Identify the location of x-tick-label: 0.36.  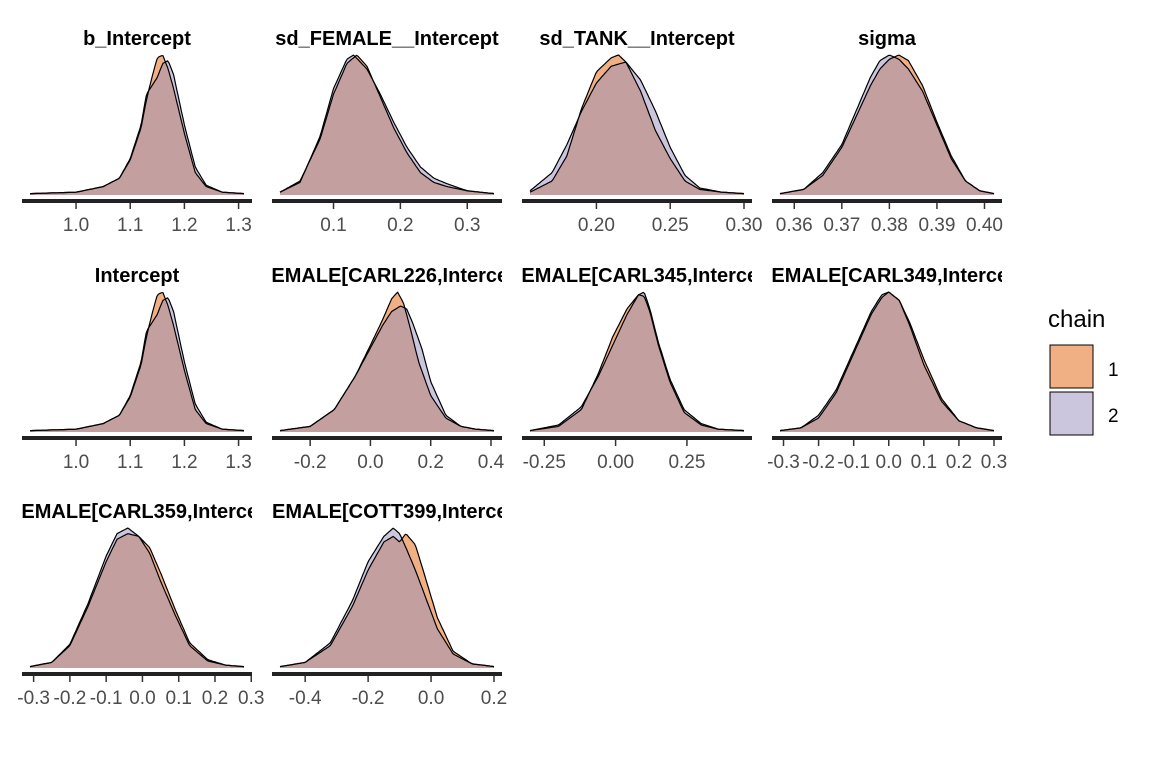
(794, 225).